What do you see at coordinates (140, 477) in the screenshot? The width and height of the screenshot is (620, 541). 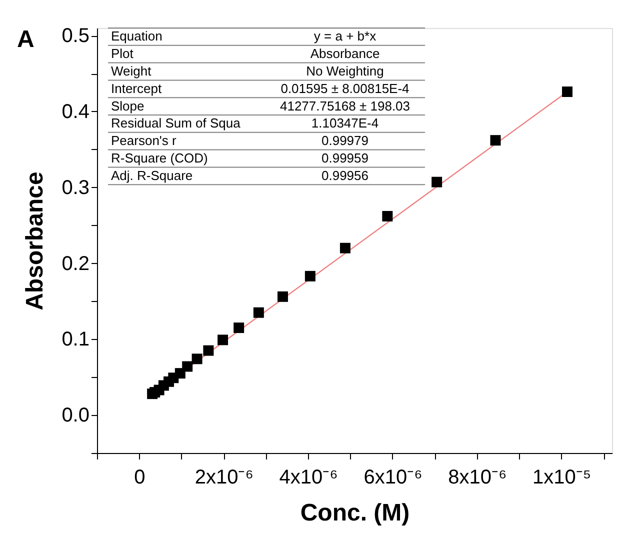 I see `x-tick-label: 0` at bounding box center [140, 477].